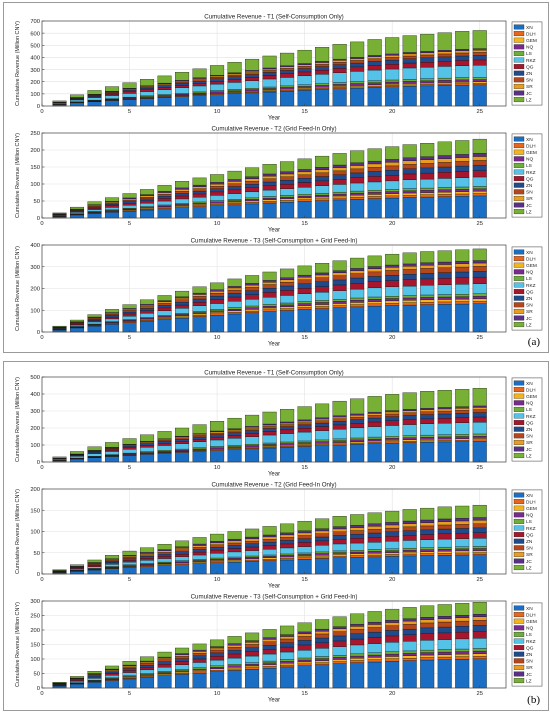 This screenshot has width=550, height=712. What do you see at coordinates (38, 689) in the screenshot?
I see `y-tick-label: 0` at bounding box center [38, 689].